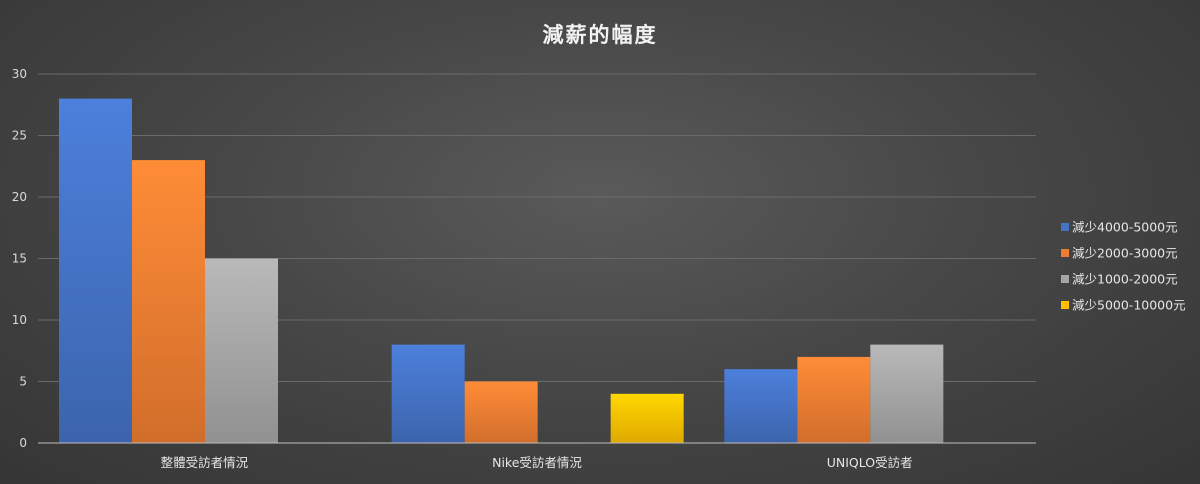 This screenshot has height=484, width=1200. What do you see at coordinates (19, 136) in the screenshot?
I see `y-tick-label: 25` at bounding box center [19, 136].